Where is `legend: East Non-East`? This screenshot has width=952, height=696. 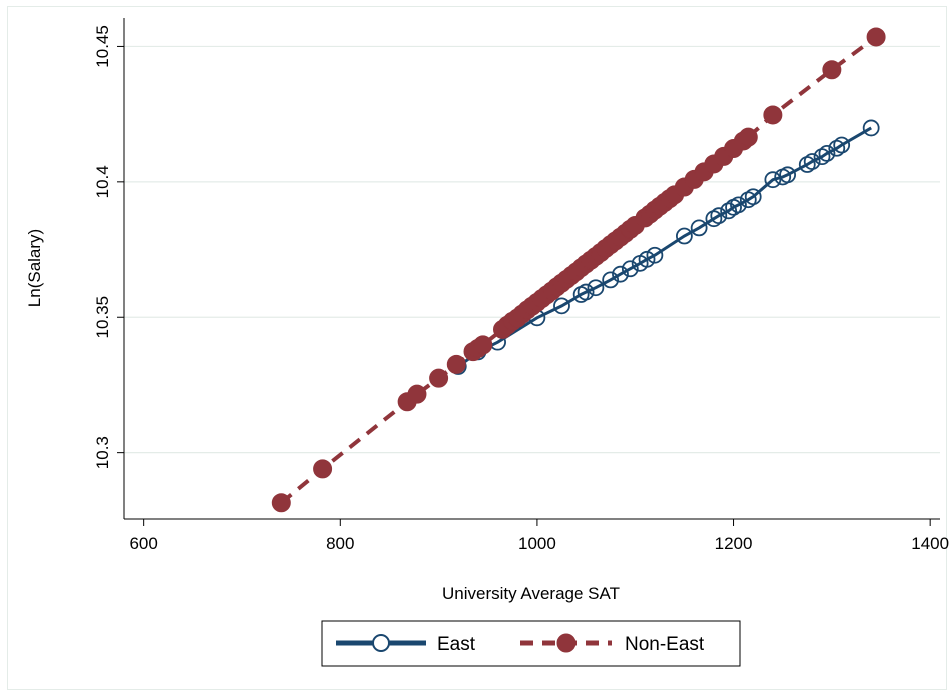 legend: East Non-East is located at coordinates (531, 643).